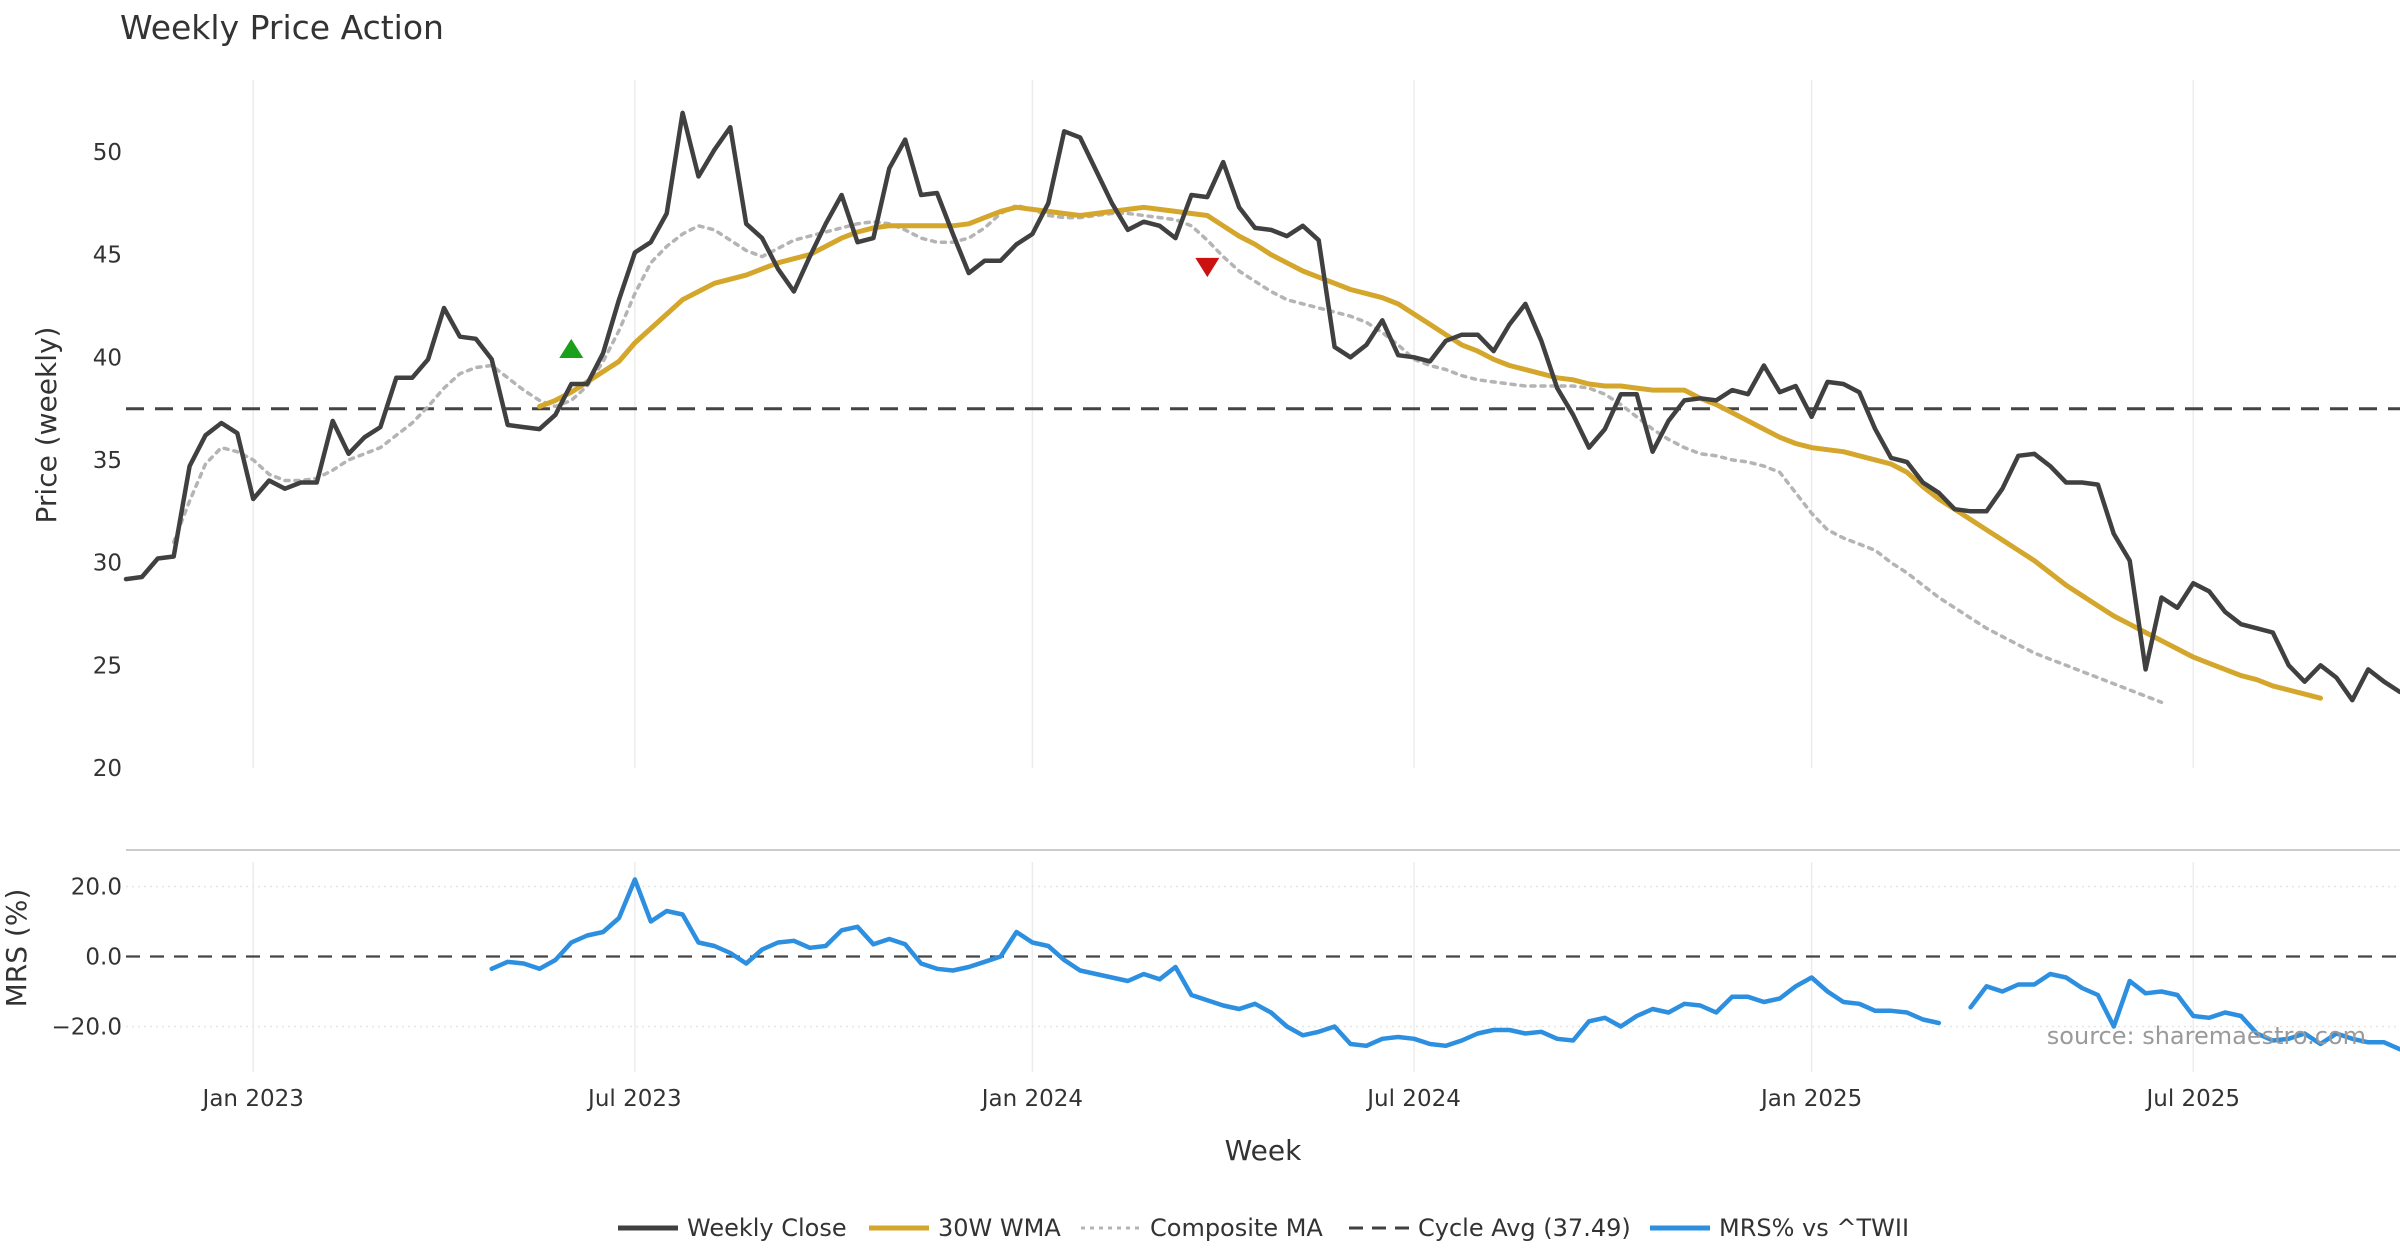 This screenshot has width=2400, height=1260. What do you see at coordinates (999, 1228) in the screenshot?
I see `legend-label: 30W WMA` at bounding box center [999, 1228].